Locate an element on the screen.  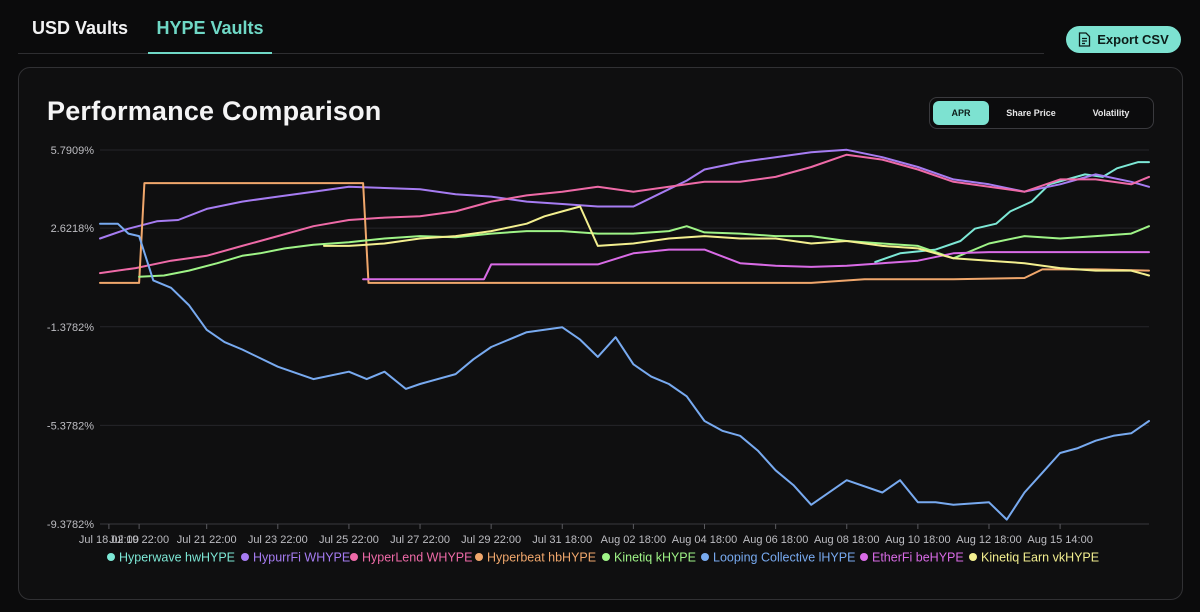
metric-toggle: APR Share Price Volatility is located at coordinates (1041, 113).